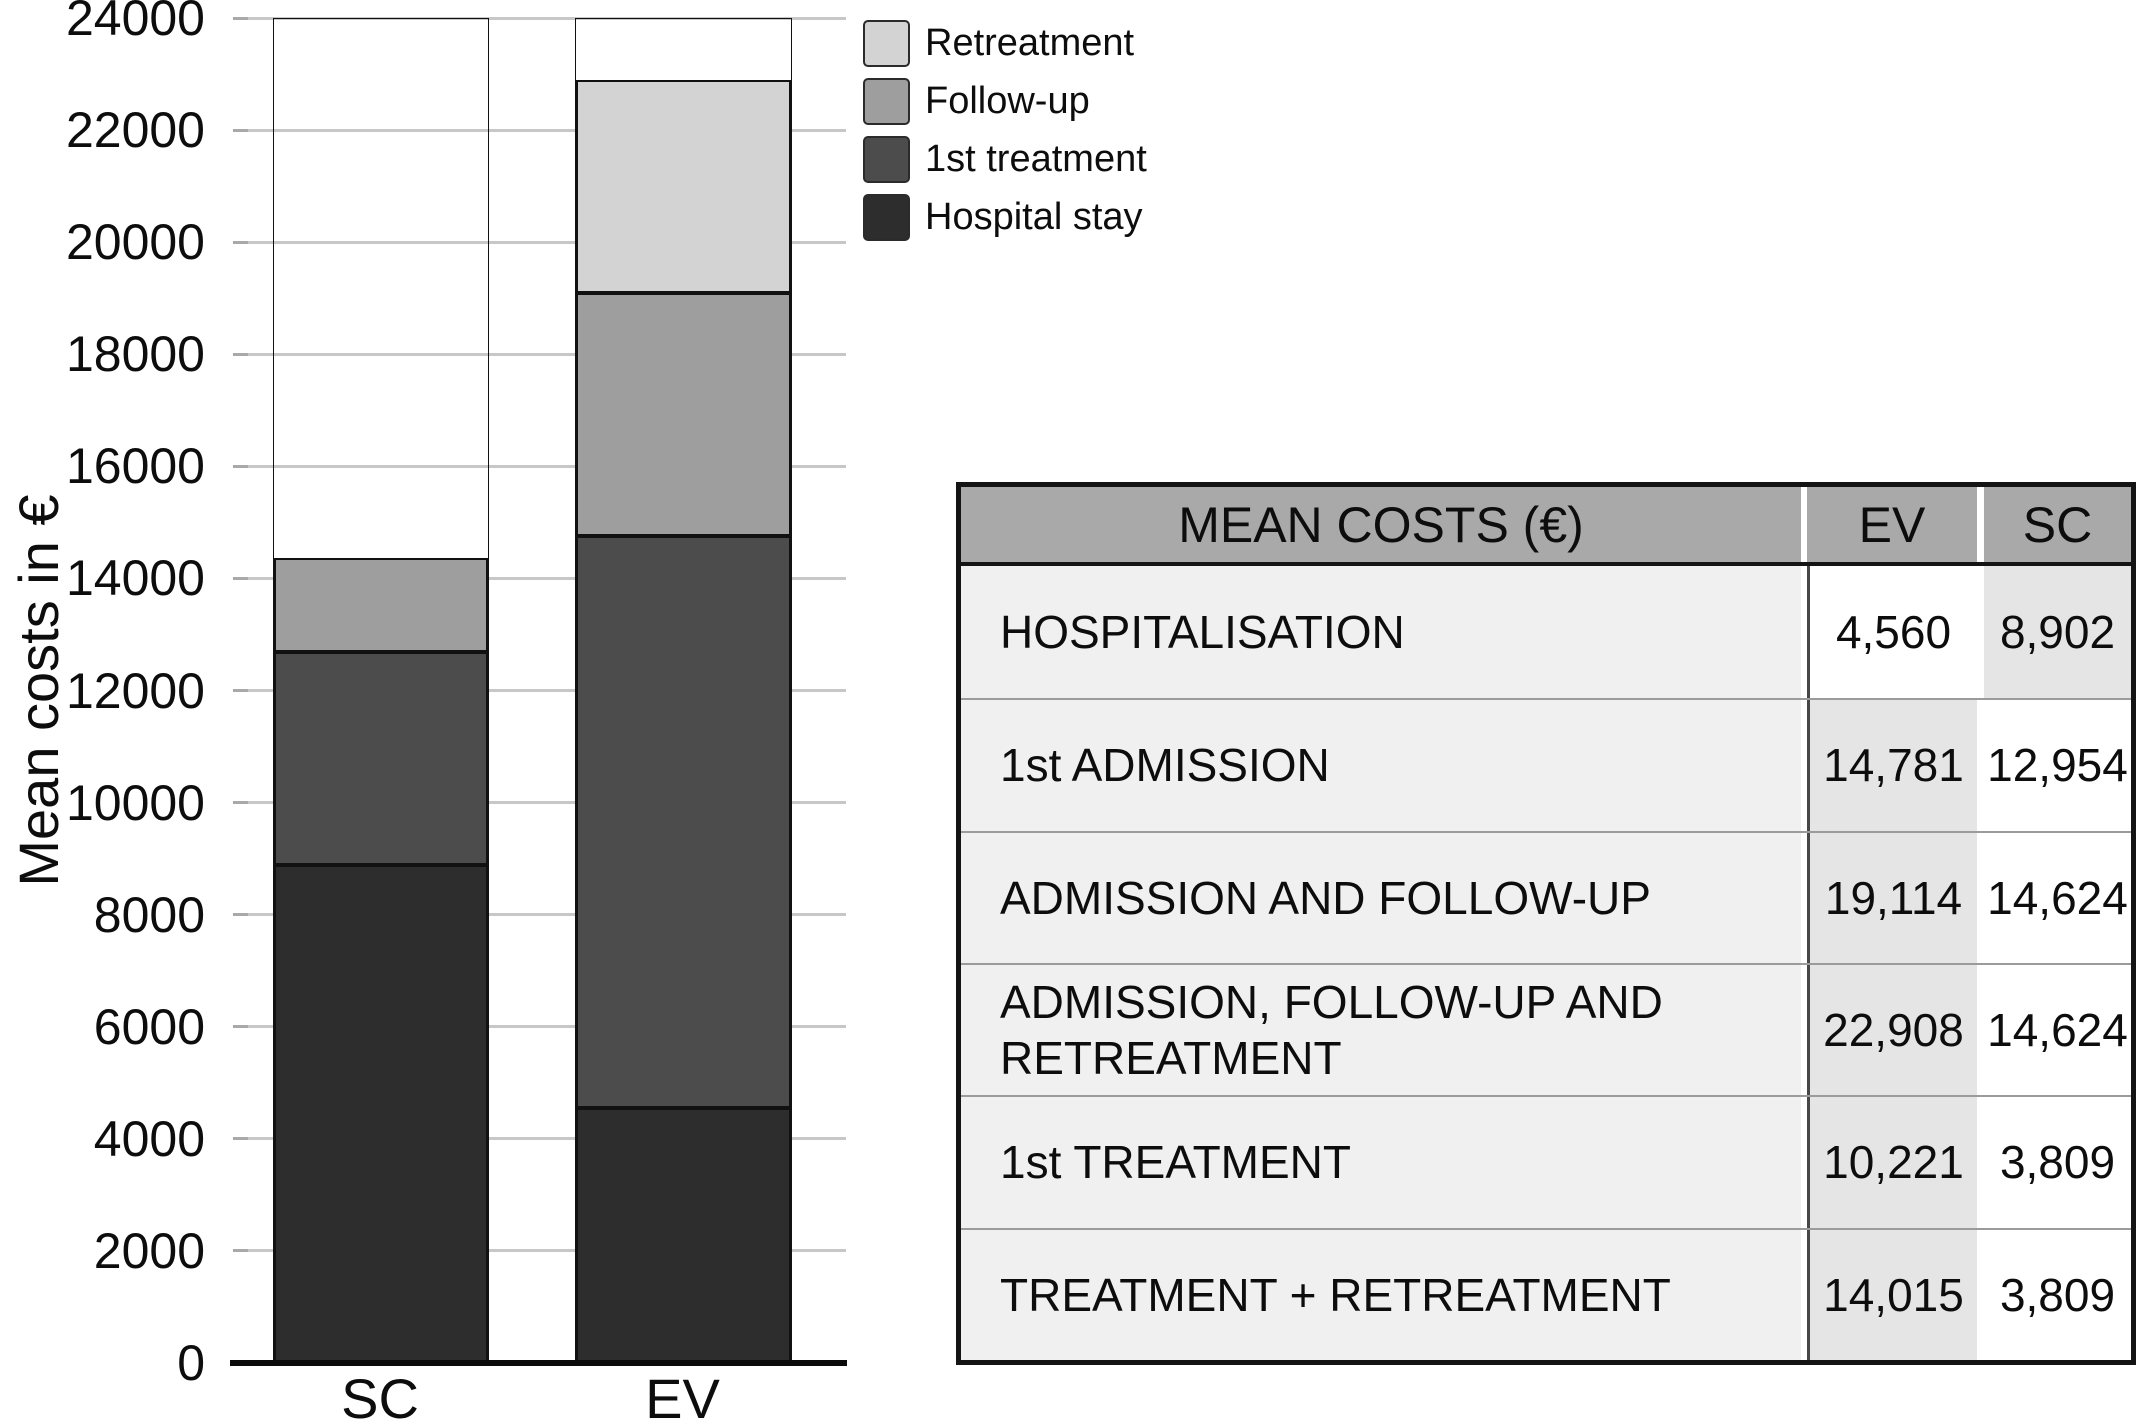 The height and width of the screenshot is (1425, 2138). I want to click on legend-label: Hospital stay, so click(1034, 217).